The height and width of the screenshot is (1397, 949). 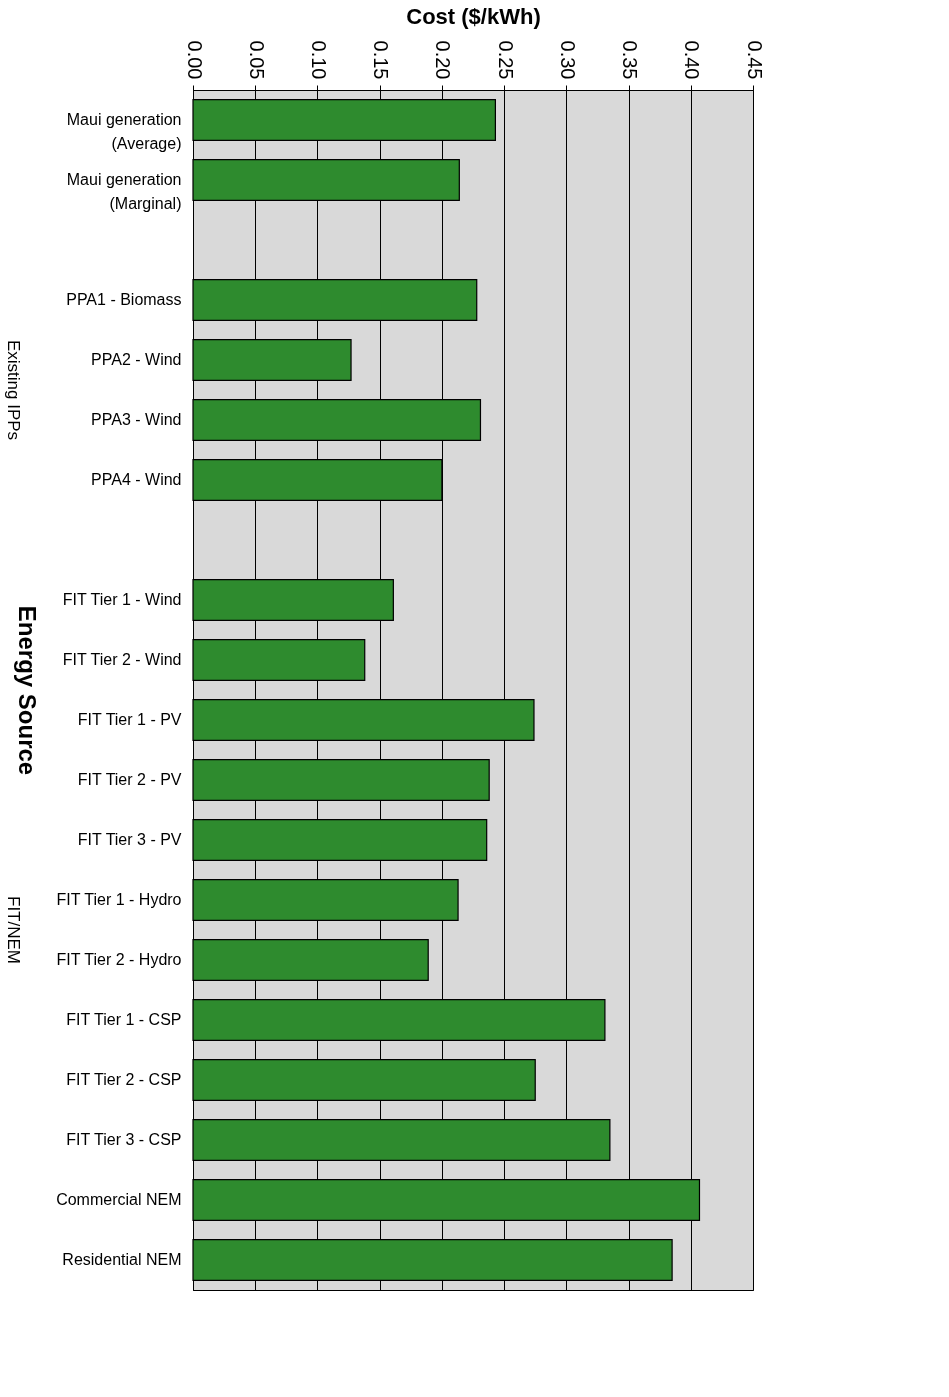 I want to click on x-tick-label: 0.45, so click(x=754, y=60).